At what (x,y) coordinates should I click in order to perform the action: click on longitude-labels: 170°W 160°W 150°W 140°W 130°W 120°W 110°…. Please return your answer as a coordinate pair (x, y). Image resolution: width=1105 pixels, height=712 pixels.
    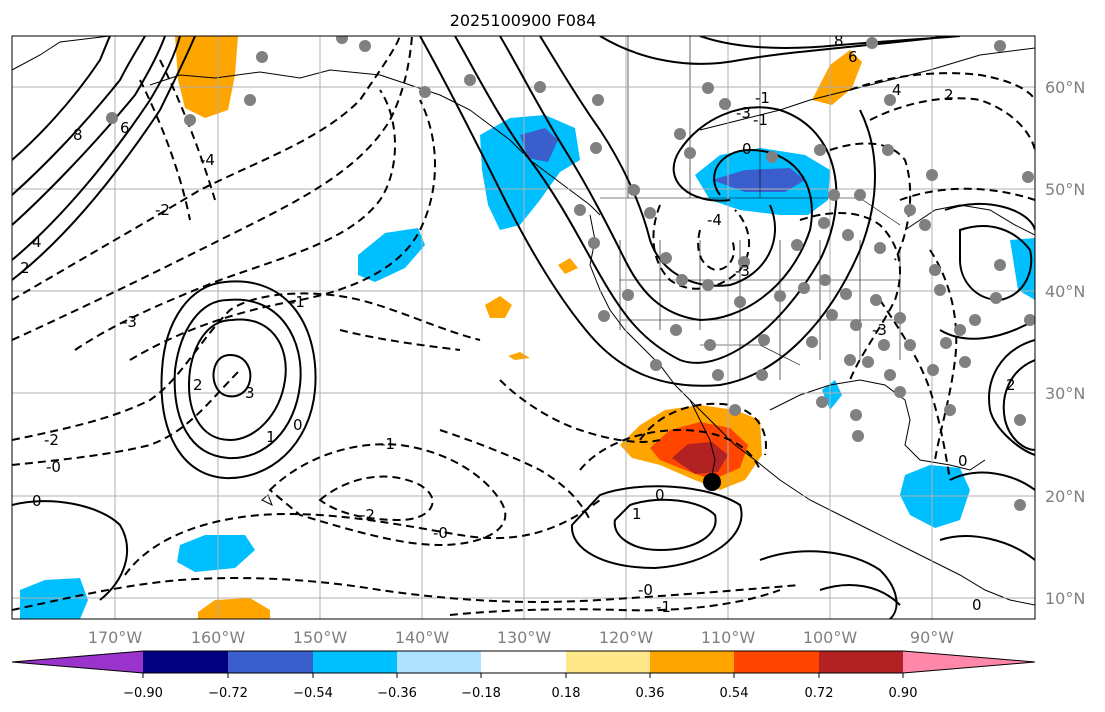
    Looking at the image, I should click on (521, 637).